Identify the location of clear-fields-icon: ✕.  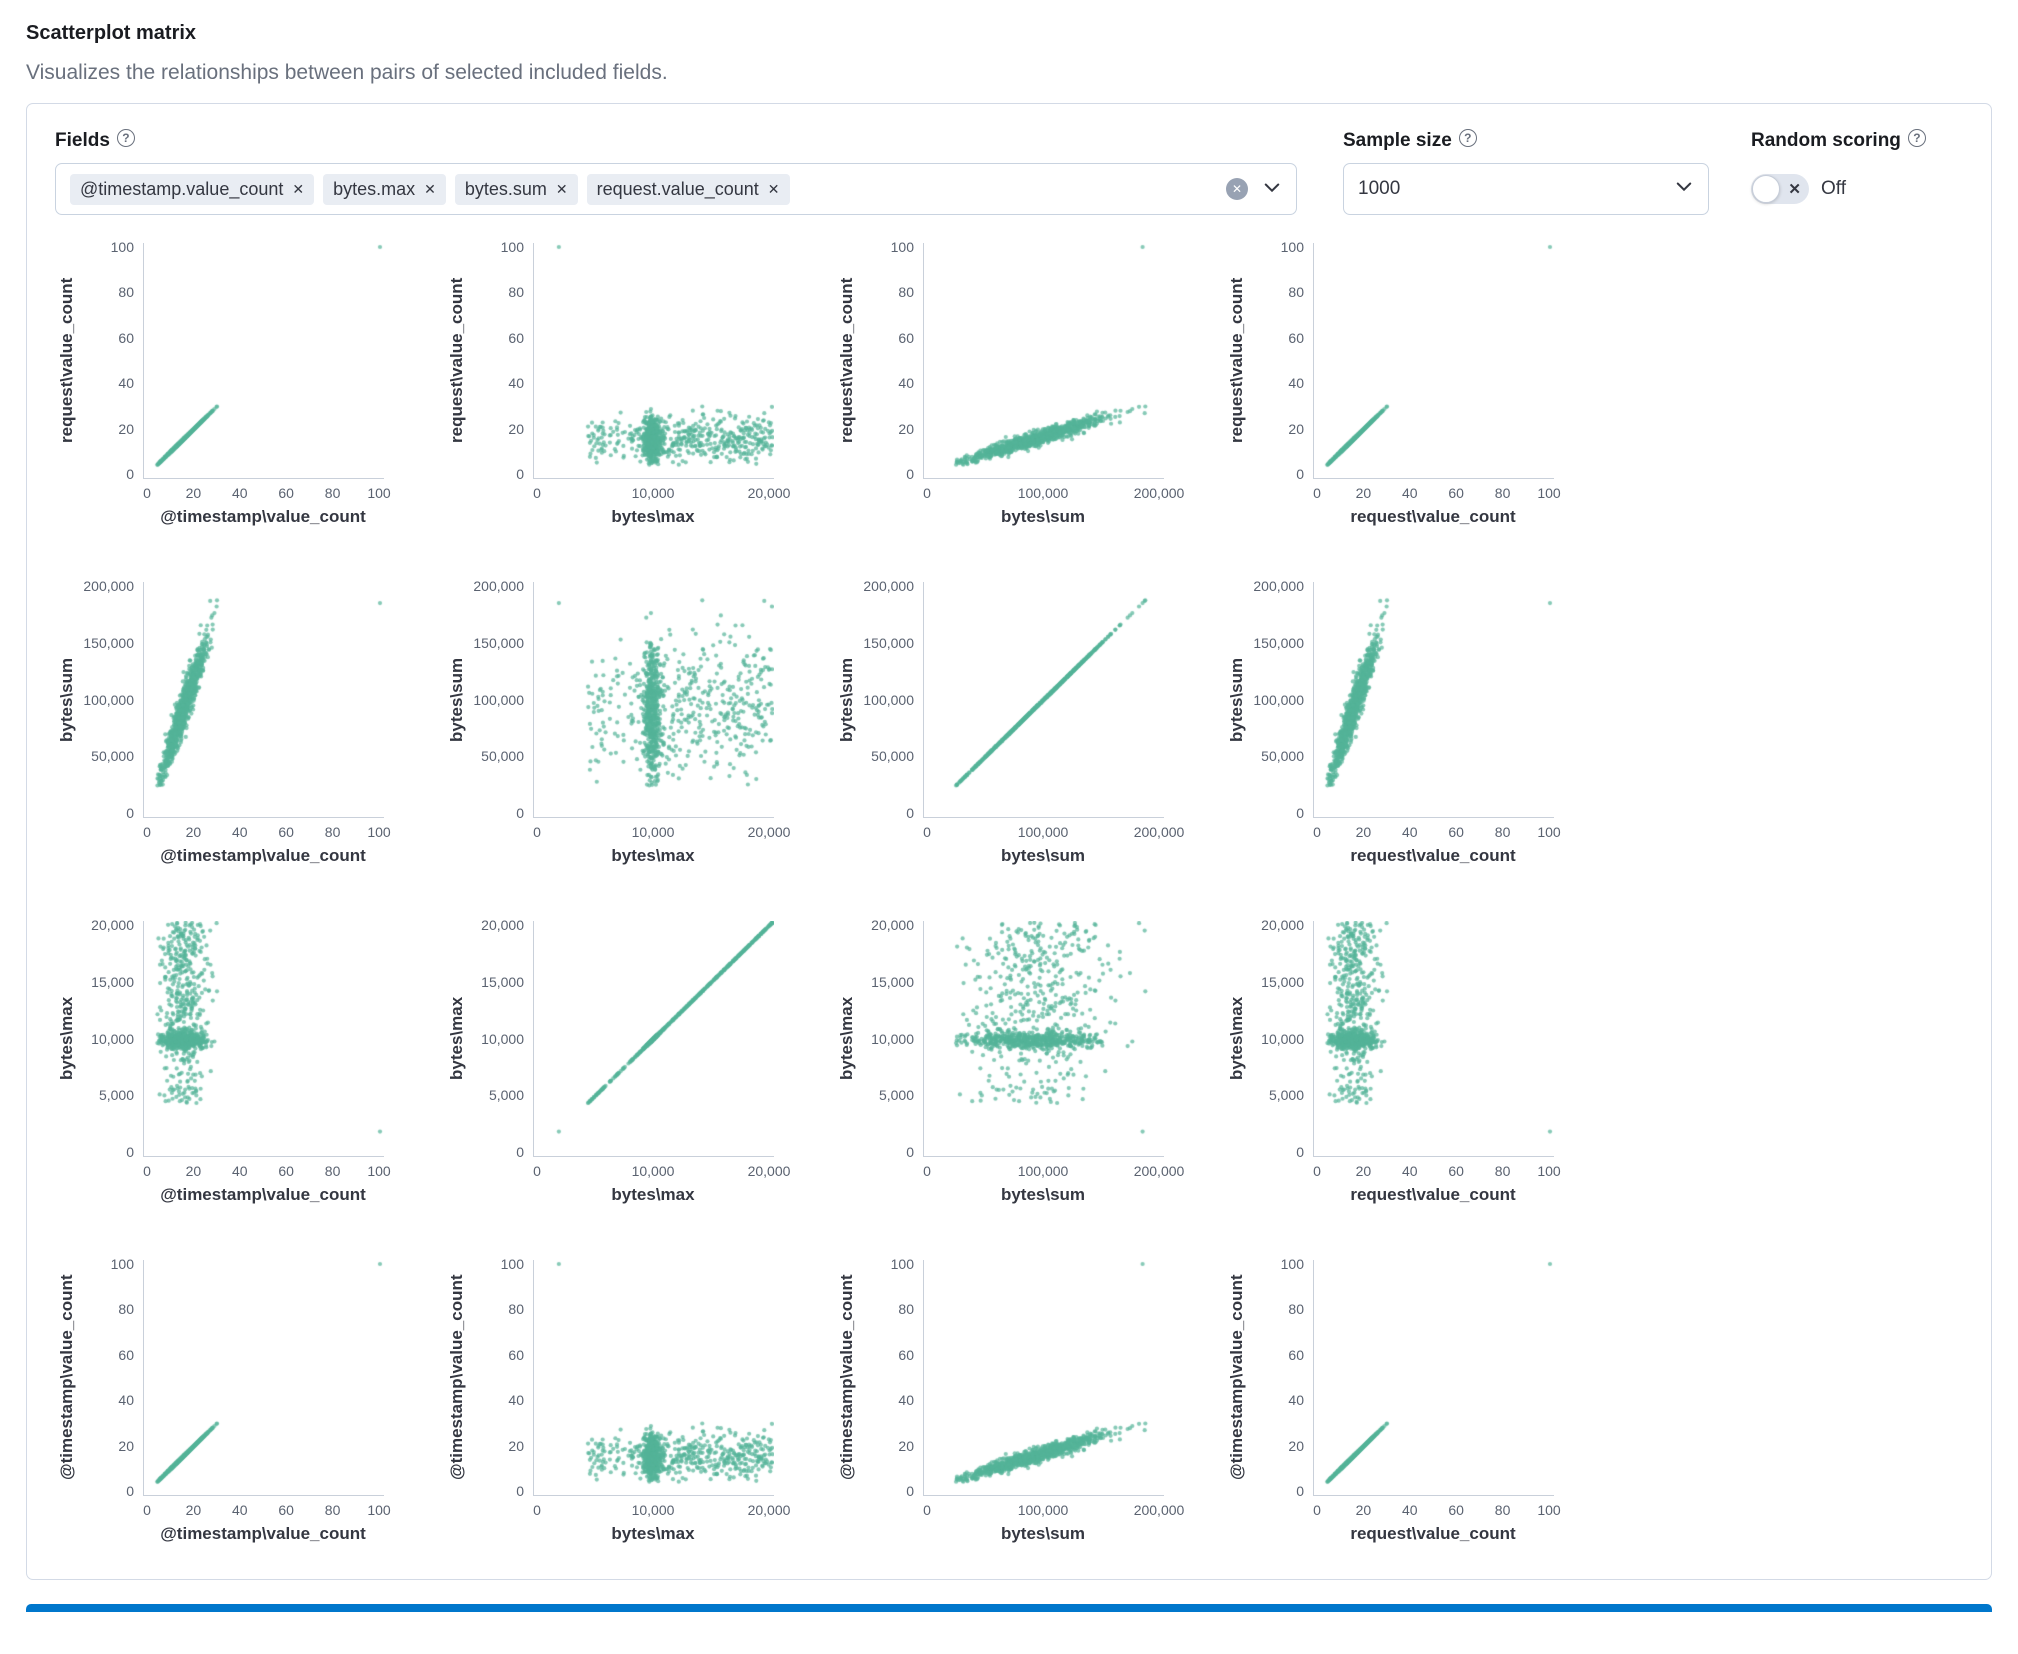
(1237, 189).